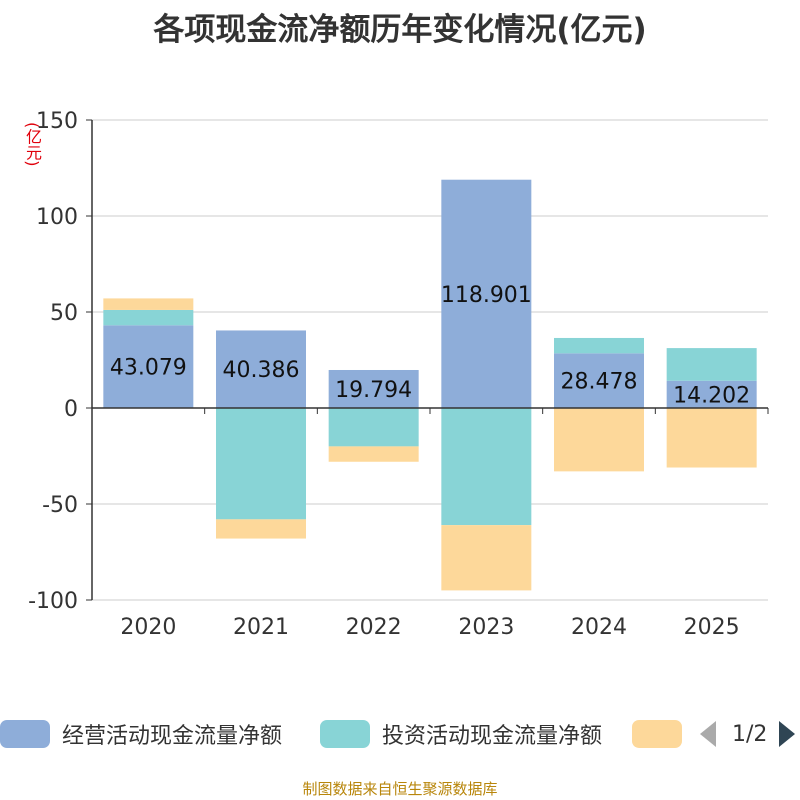  Describe the element at coordinates (148, 627) in the screenshot. I see `x-tick-label-2020: 2020` at that location.